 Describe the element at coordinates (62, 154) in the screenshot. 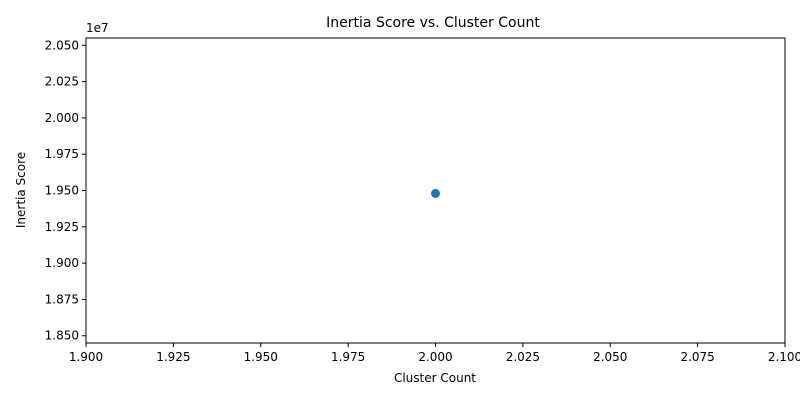

I see `y-tick-label: 1.975` at that location.